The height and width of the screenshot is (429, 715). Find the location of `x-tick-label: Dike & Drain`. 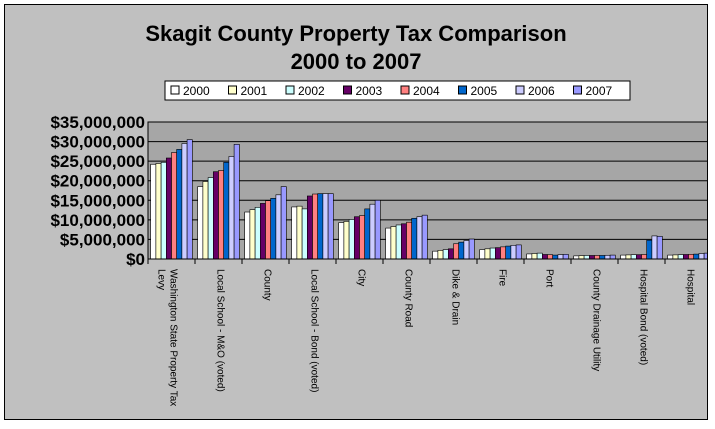

x-tick-label: Dike & Drain is located at coordinates (455, 297).